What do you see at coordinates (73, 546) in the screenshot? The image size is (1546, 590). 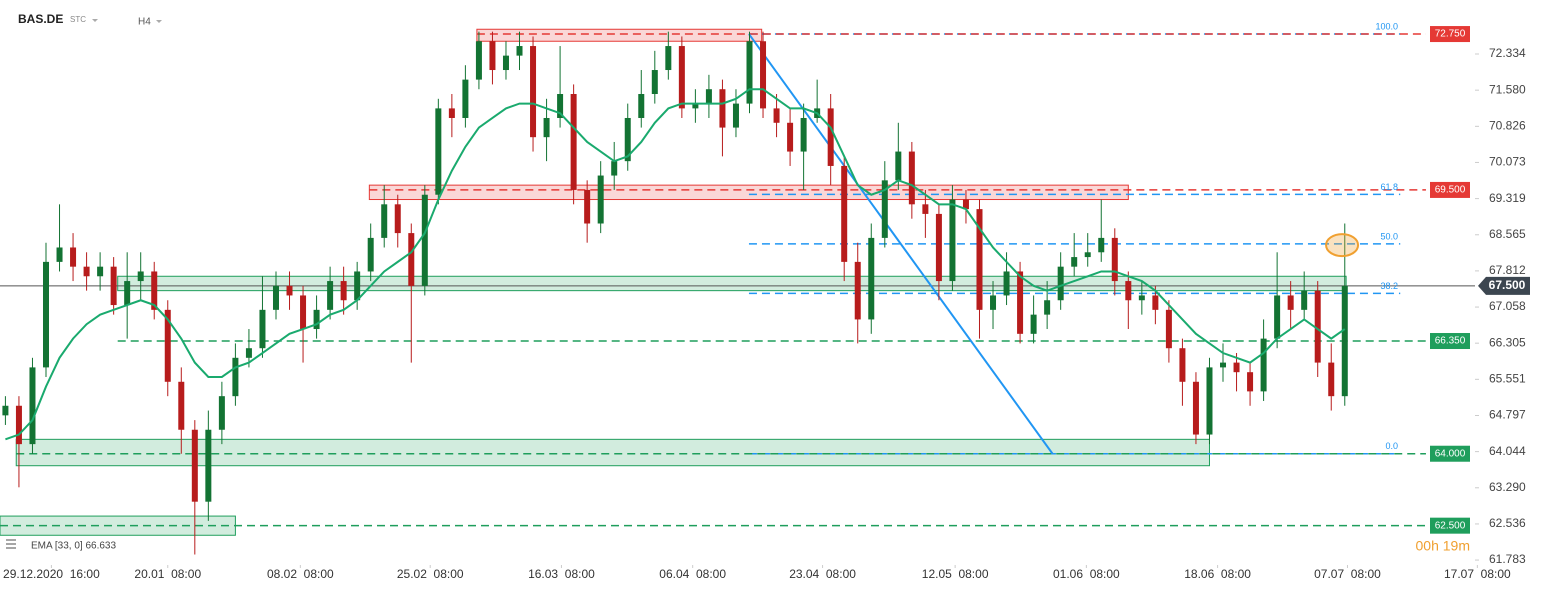 I see `indicator-label: EMA [33, 0] 66.633` at bounding box center [73, 546].